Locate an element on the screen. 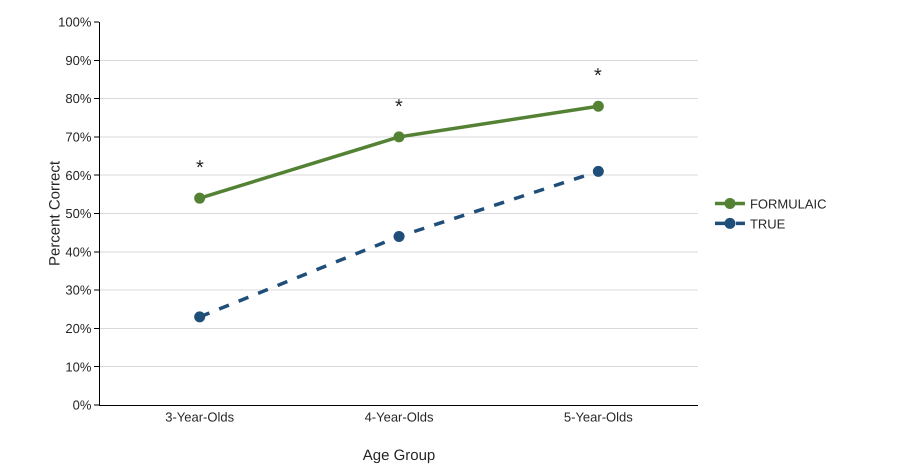 The image size is (898, 475). x-tick-label: 4-Year-Olds is located at coordinates (399, 417).